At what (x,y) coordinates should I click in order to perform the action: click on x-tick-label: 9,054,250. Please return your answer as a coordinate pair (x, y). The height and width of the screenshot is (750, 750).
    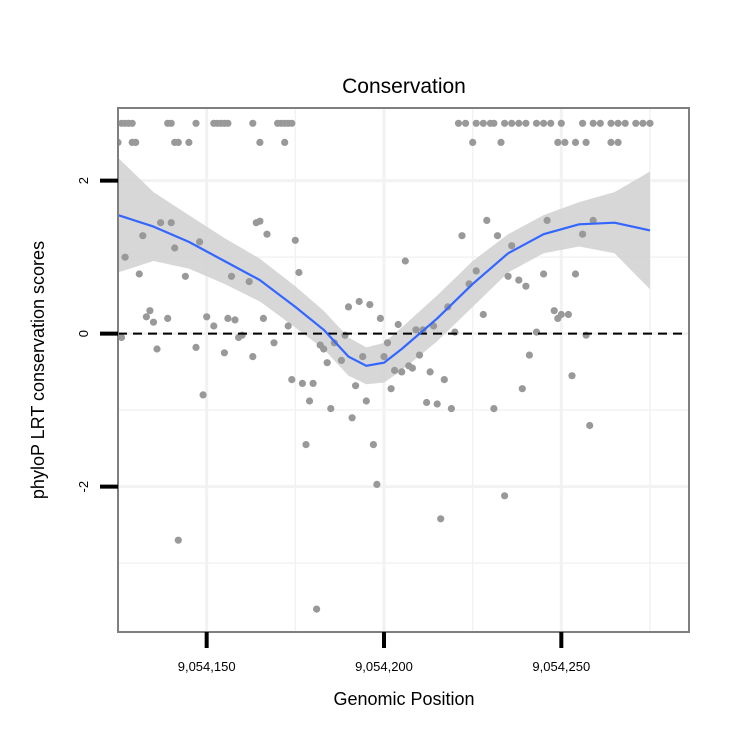
    Looking at the image, I should click on (561, 666).